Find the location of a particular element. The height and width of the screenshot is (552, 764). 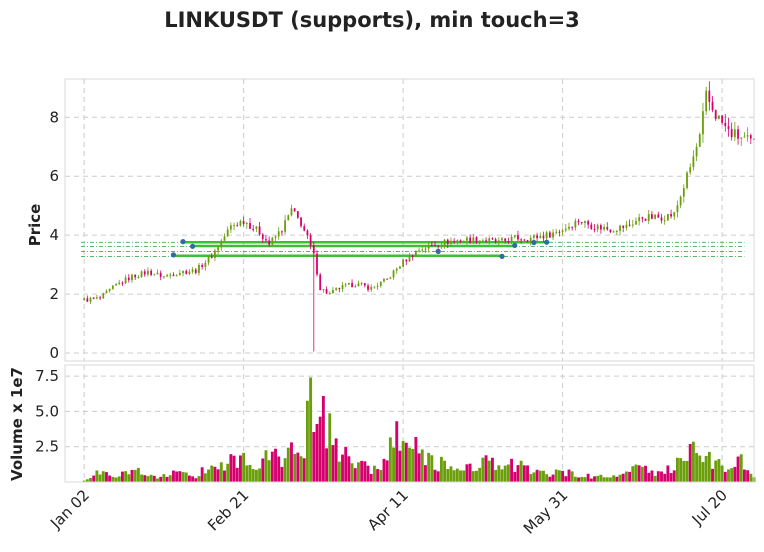

x-tick-label: May 31 is located at coordinates (546, 512).